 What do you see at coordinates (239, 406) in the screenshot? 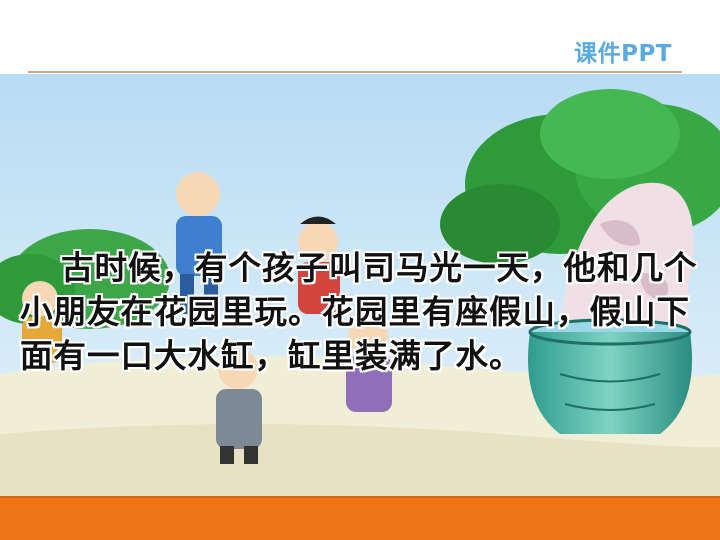
I see `child-grey` at bounding box center [239, 406].